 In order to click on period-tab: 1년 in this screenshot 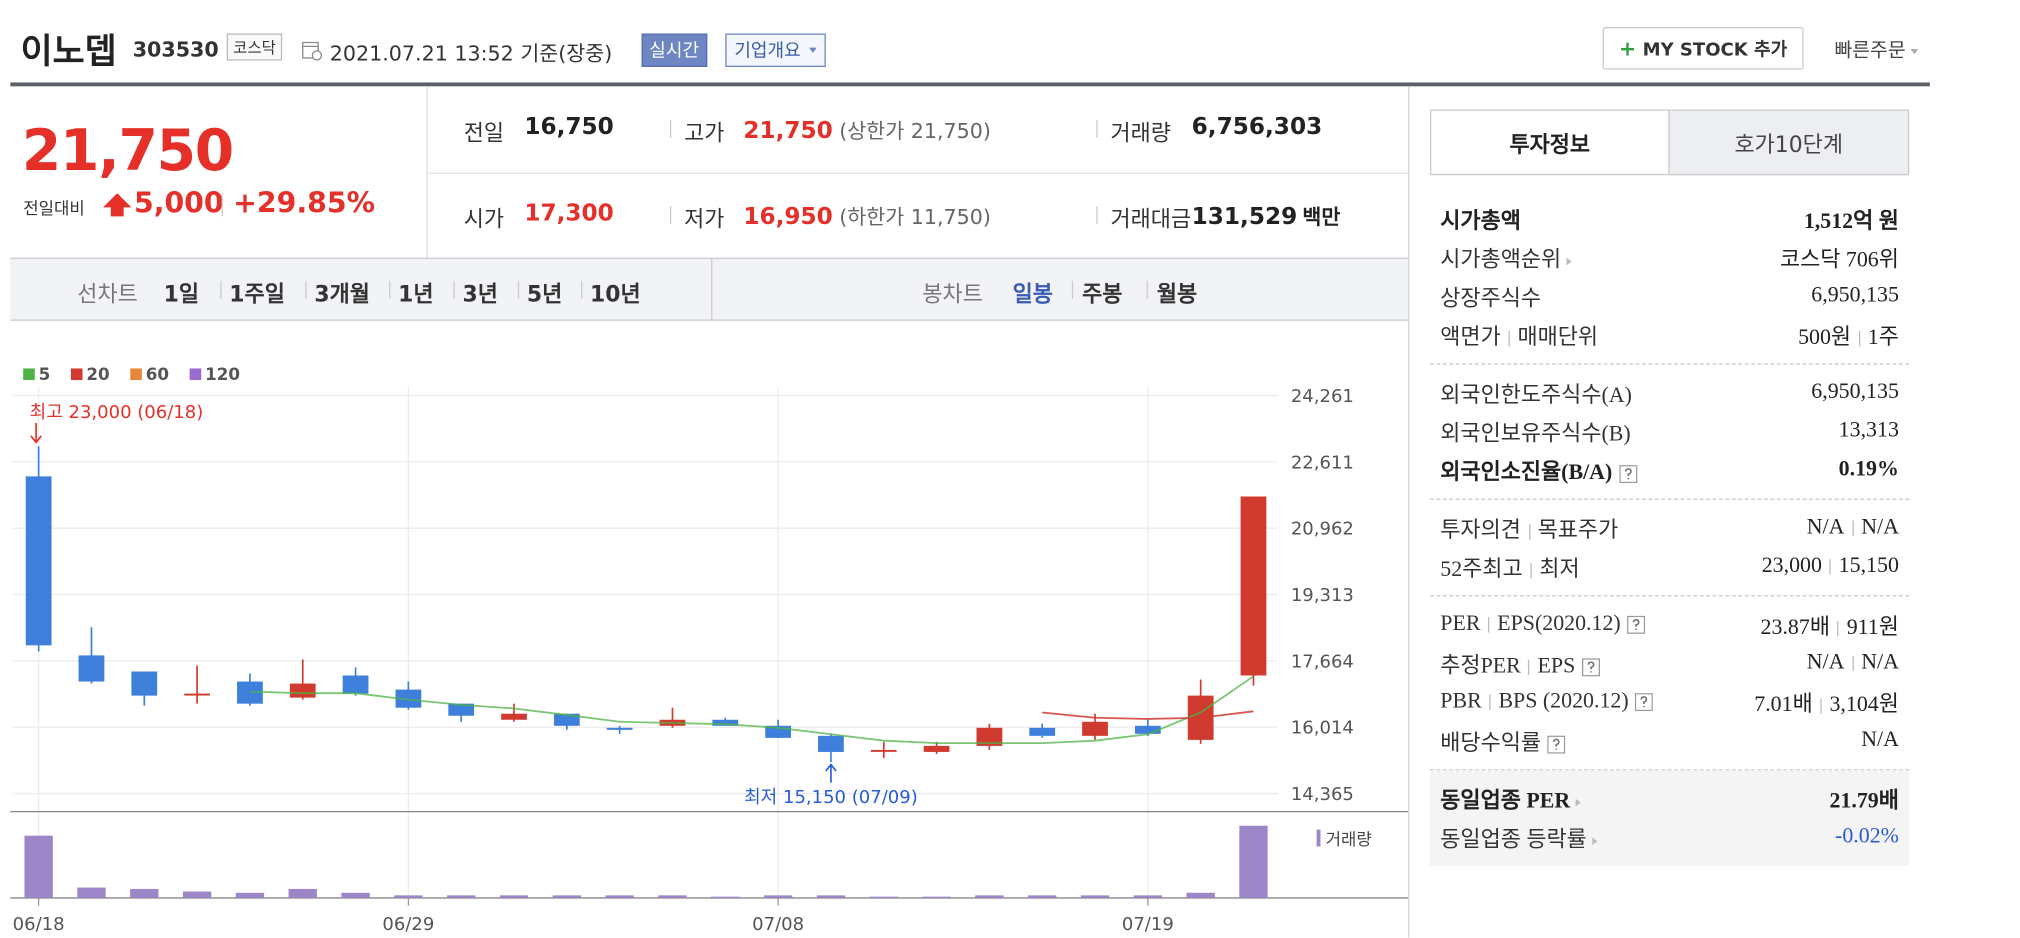, I will do `click(416, 295)`.